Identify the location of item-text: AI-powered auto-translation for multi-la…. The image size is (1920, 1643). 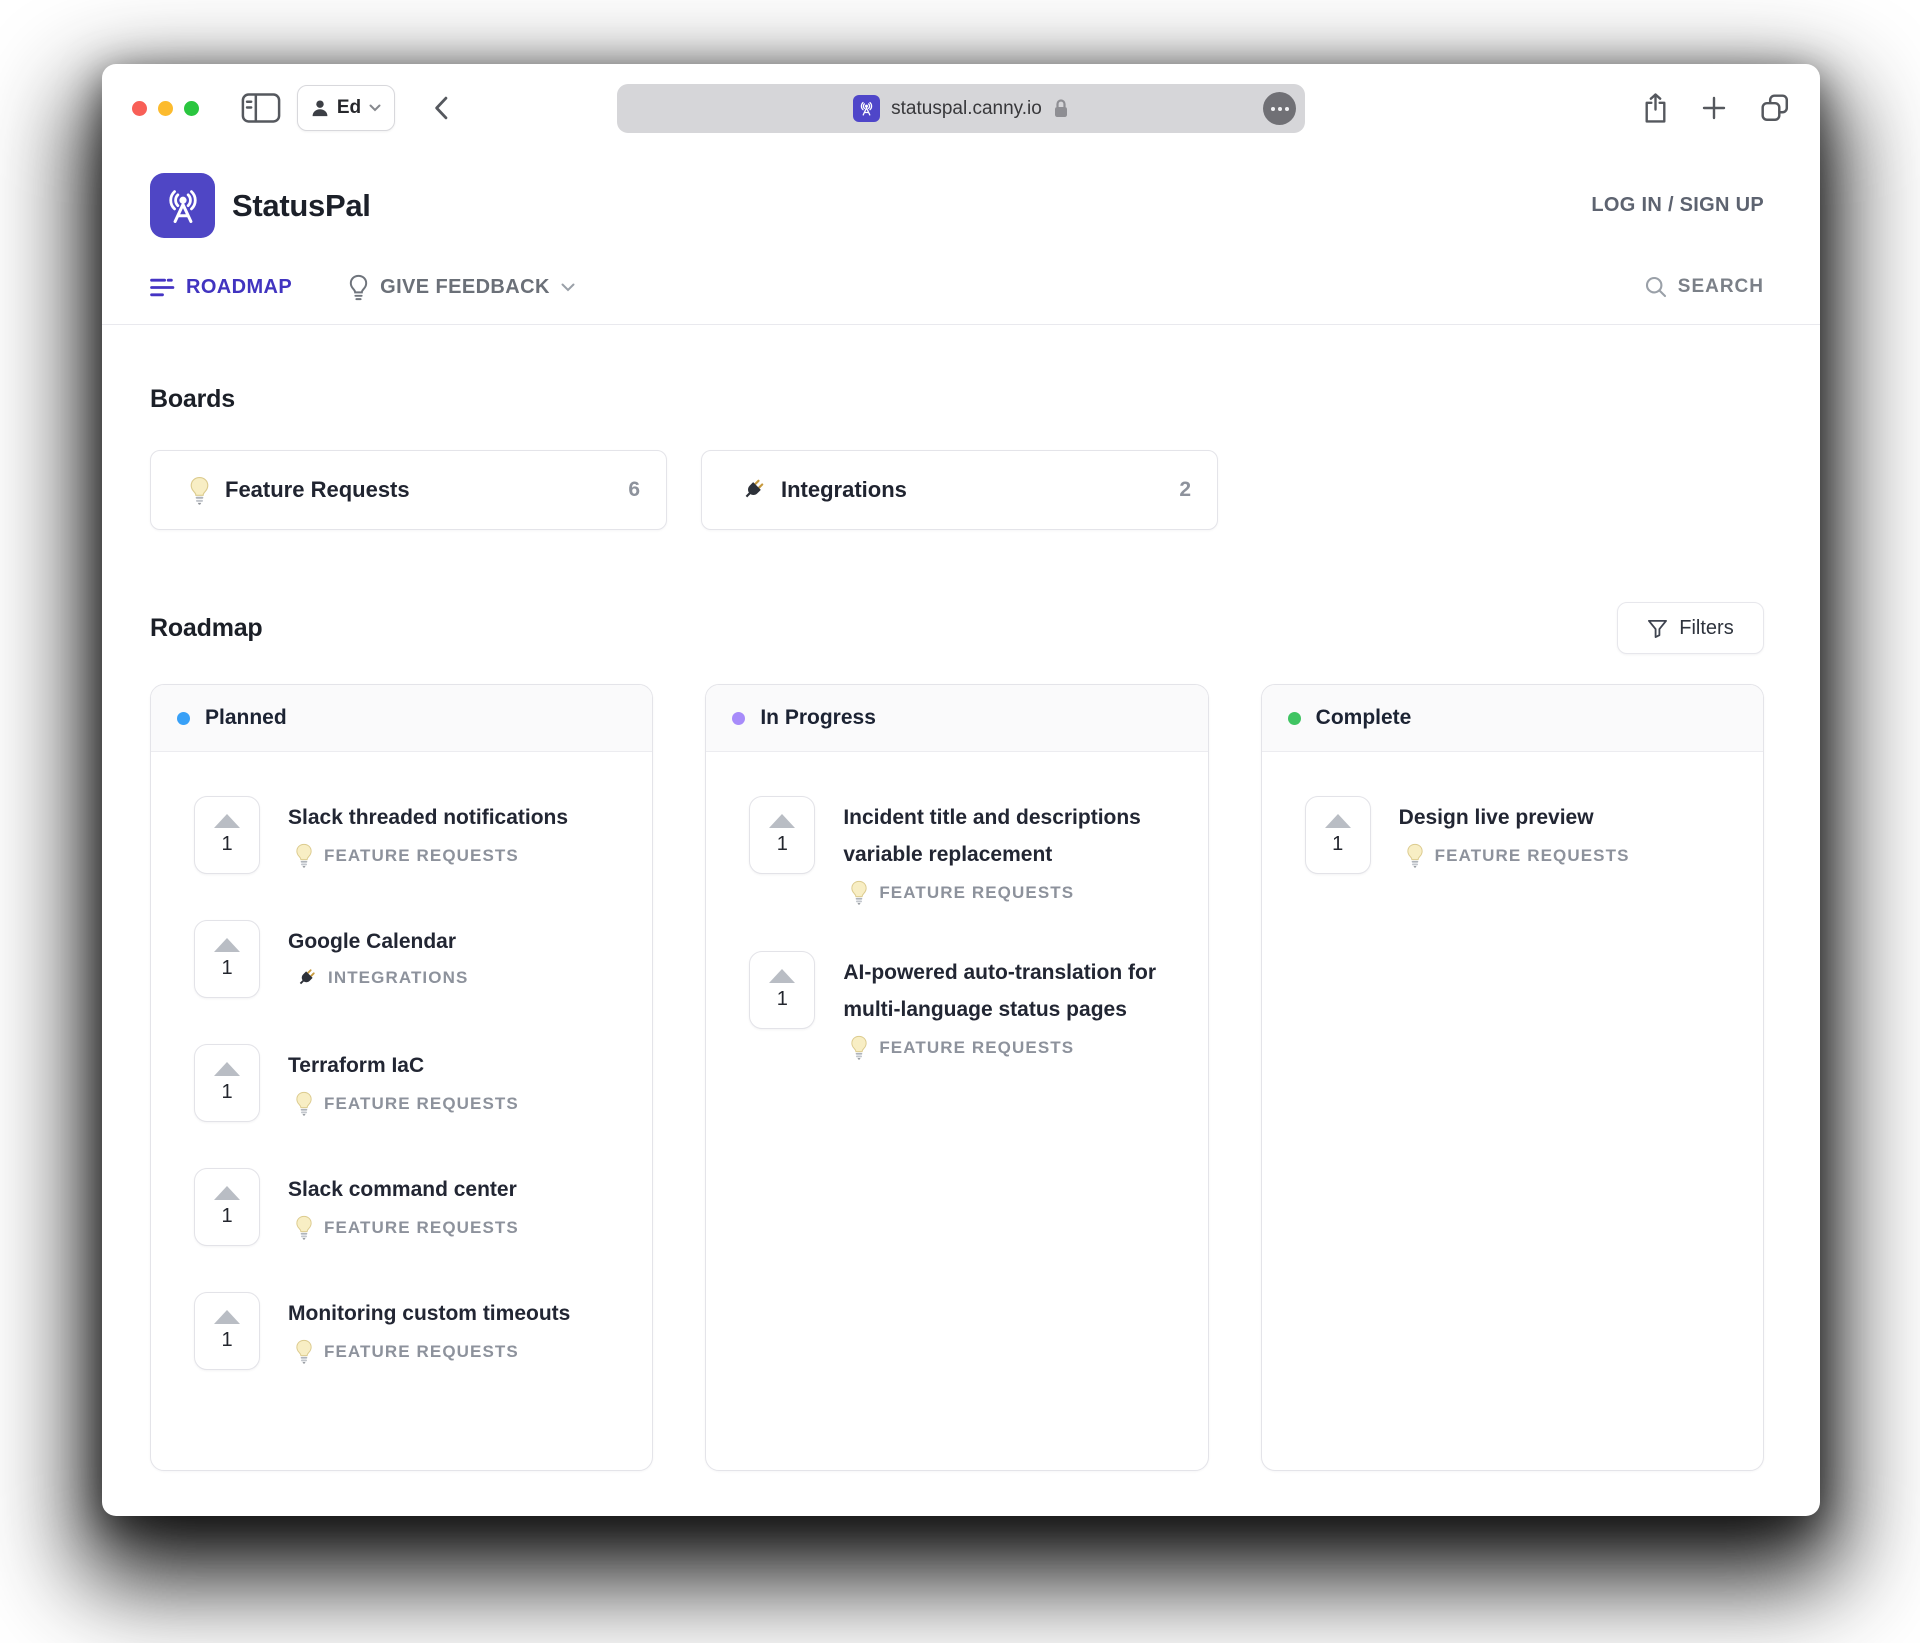
(1000, 1005).